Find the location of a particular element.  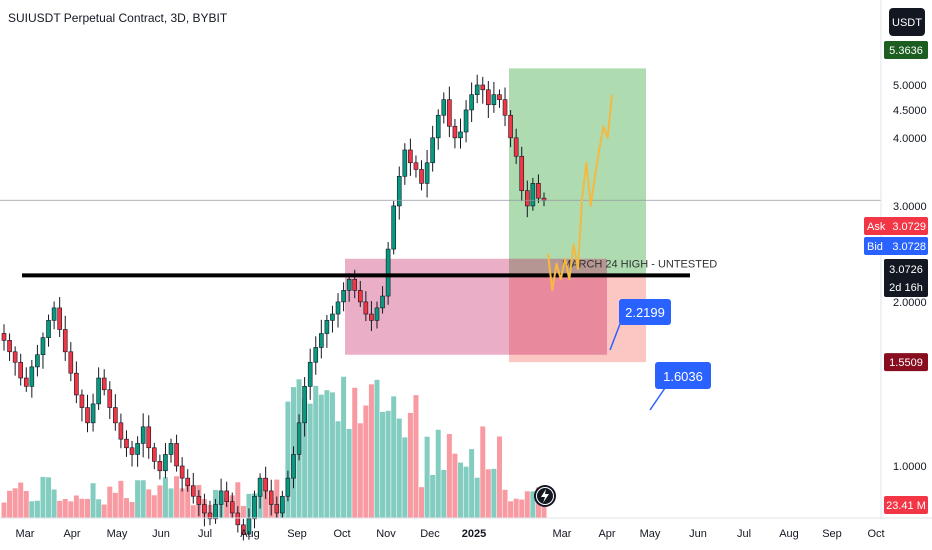

callout-1: 2.2199 is located at coordinates (640, 325).